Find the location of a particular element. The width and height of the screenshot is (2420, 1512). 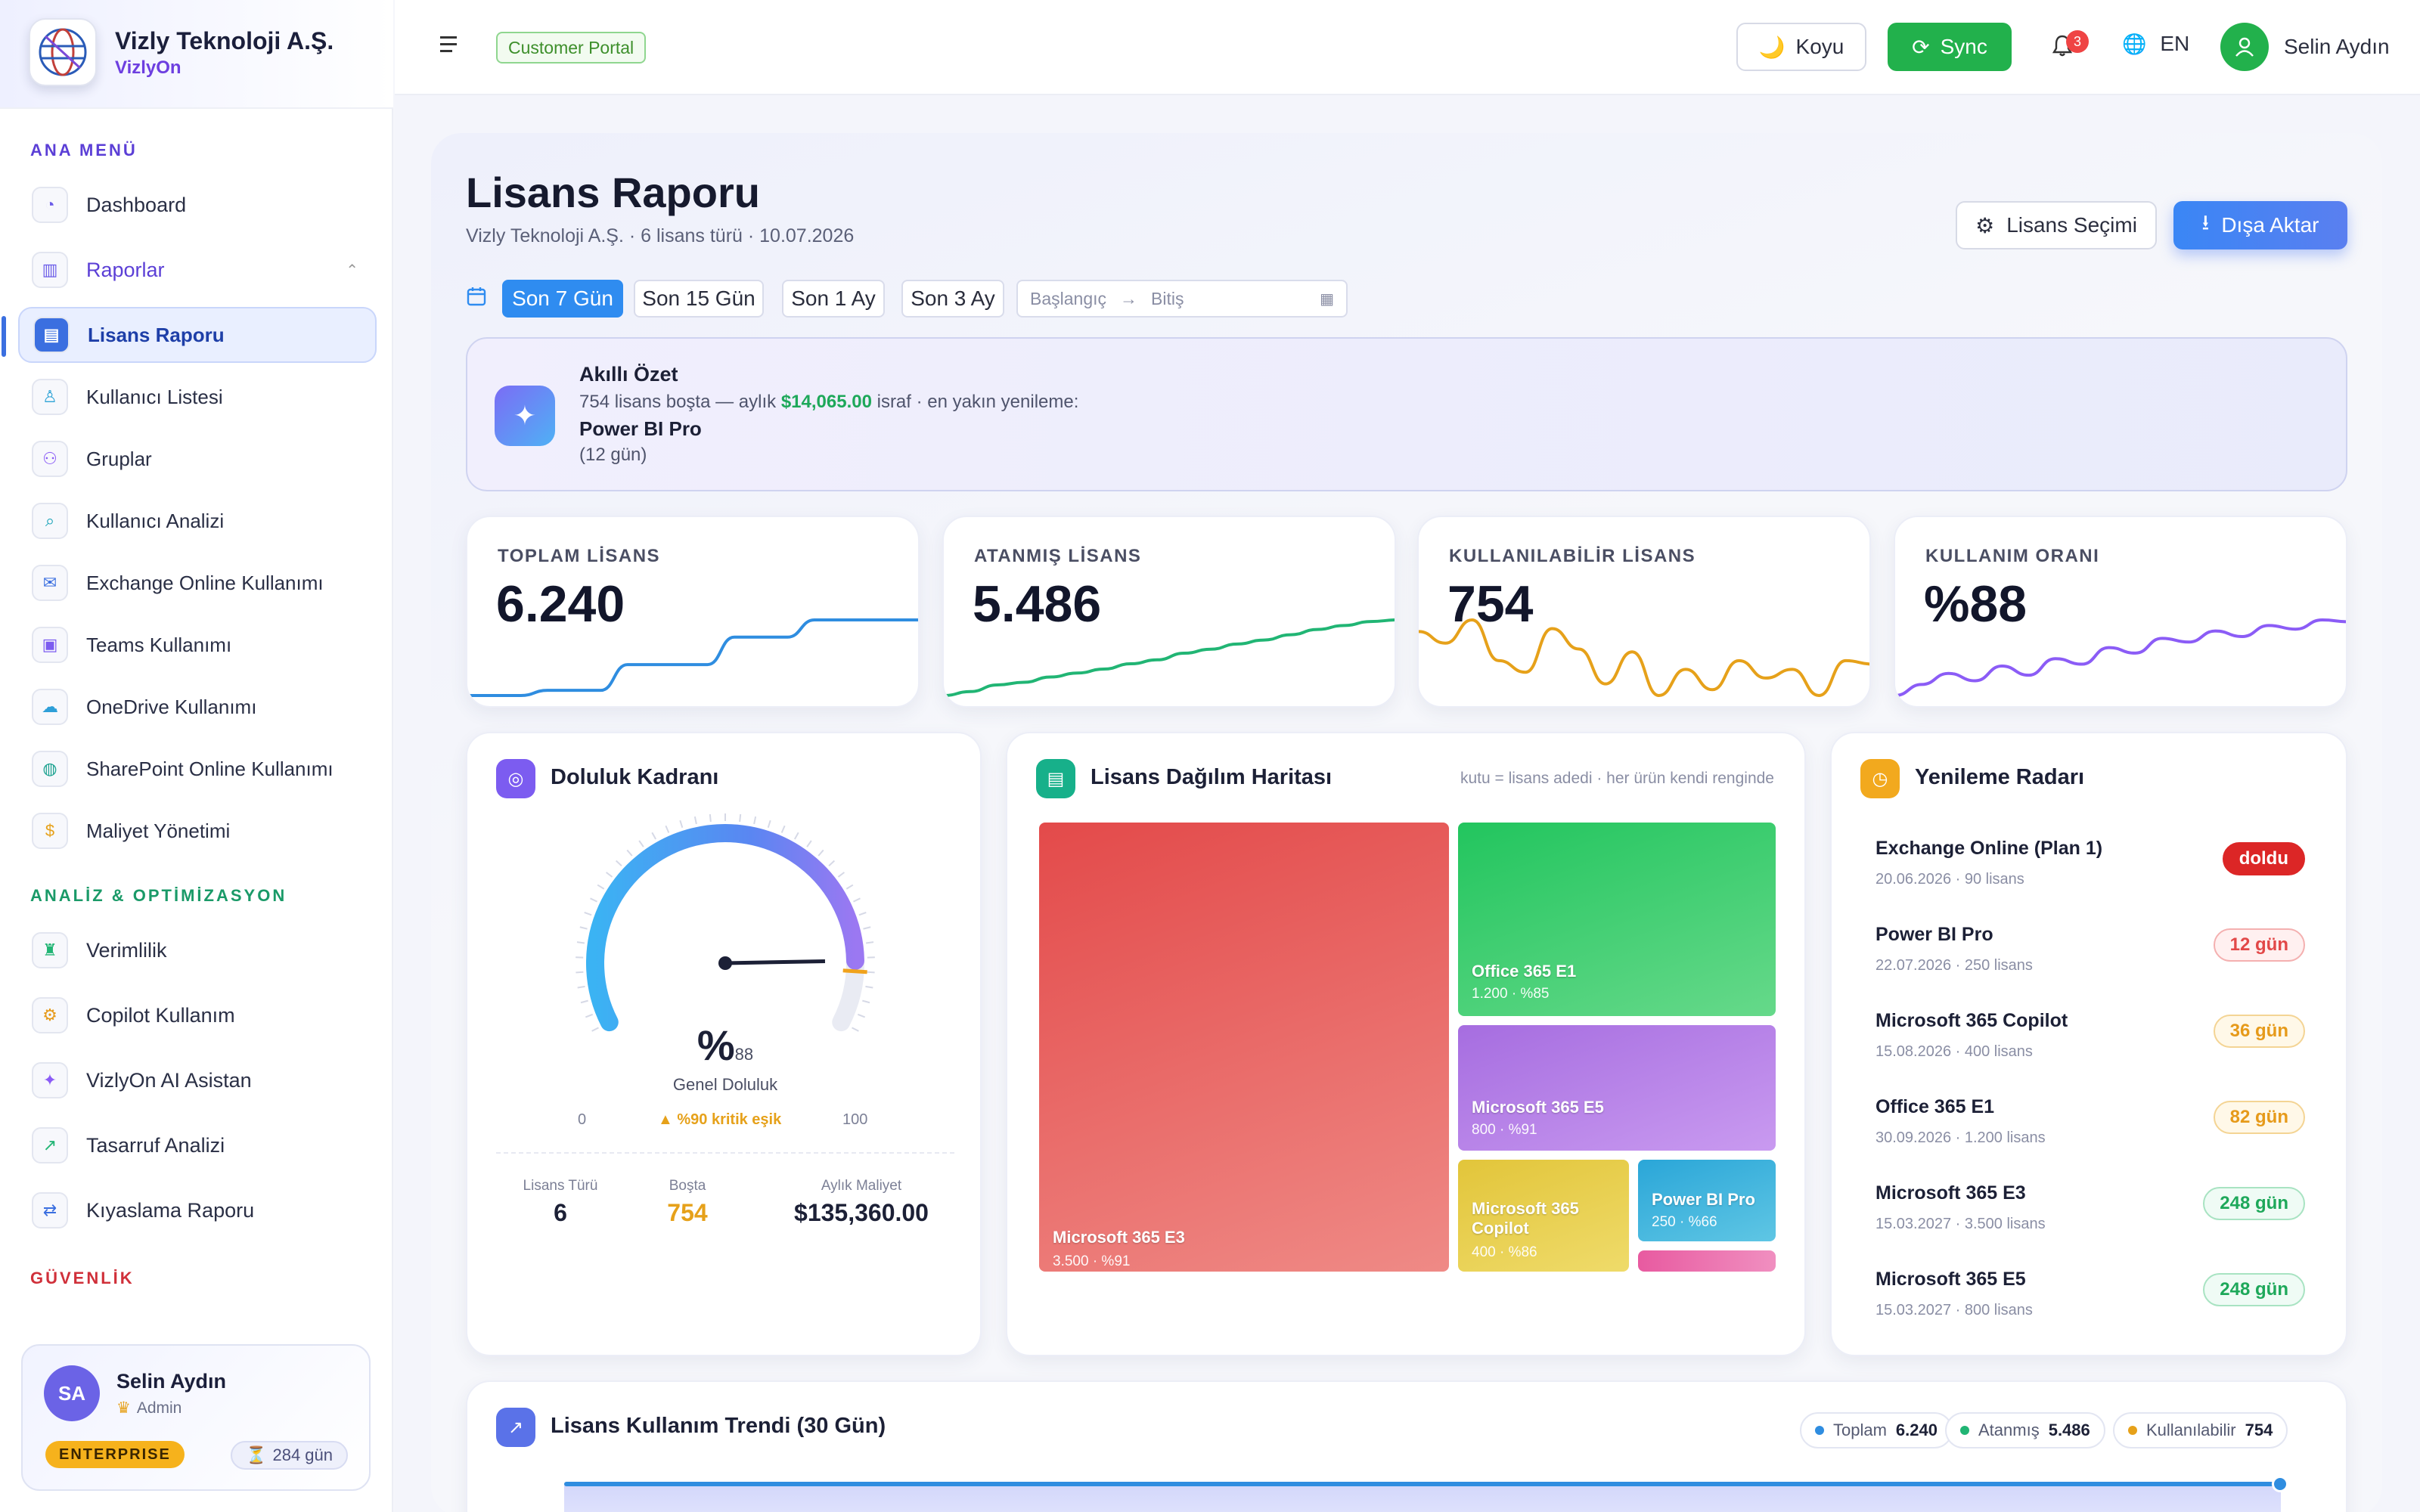

avatar: SA is located at coordinates (72, 1393).